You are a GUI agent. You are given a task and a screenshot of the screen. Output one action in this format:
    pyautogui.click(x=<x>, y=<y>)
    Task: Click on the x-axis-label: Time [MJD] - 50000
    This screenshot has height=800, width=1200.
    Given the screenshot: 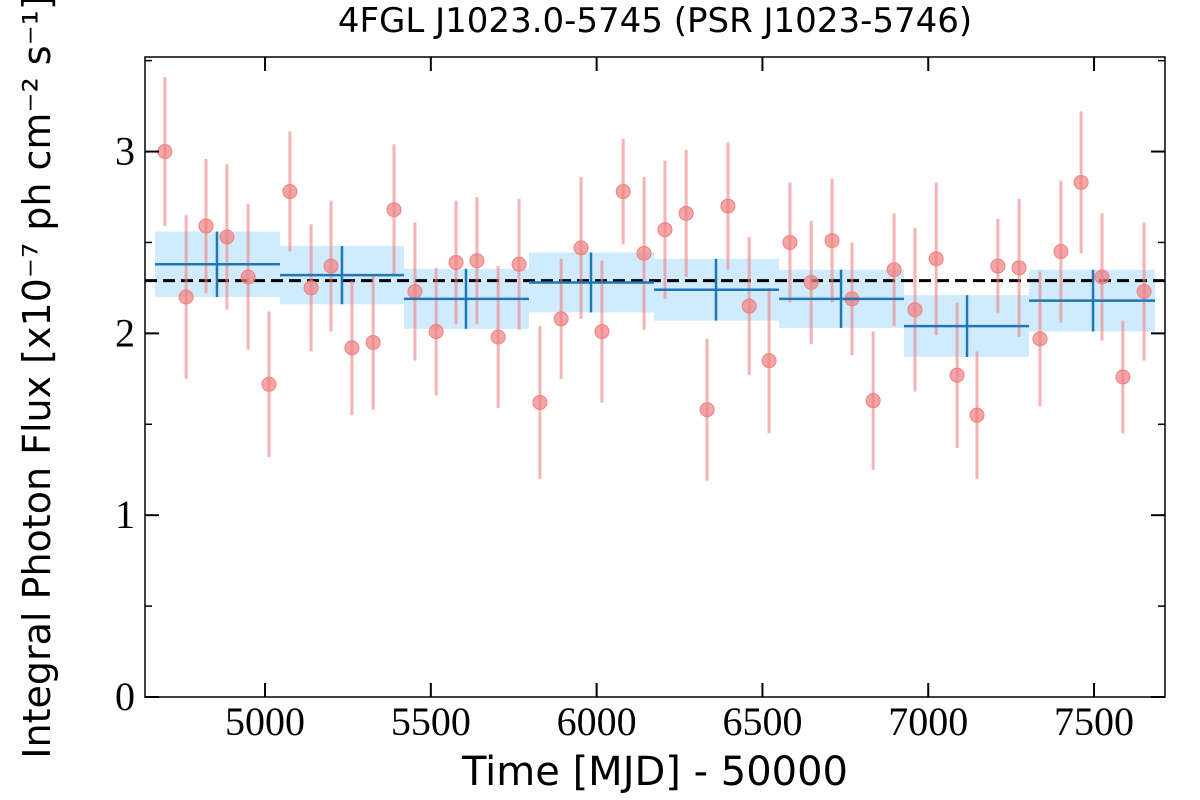 What is the action you would take?
    pyautogui.click(x=654, y=772)
    